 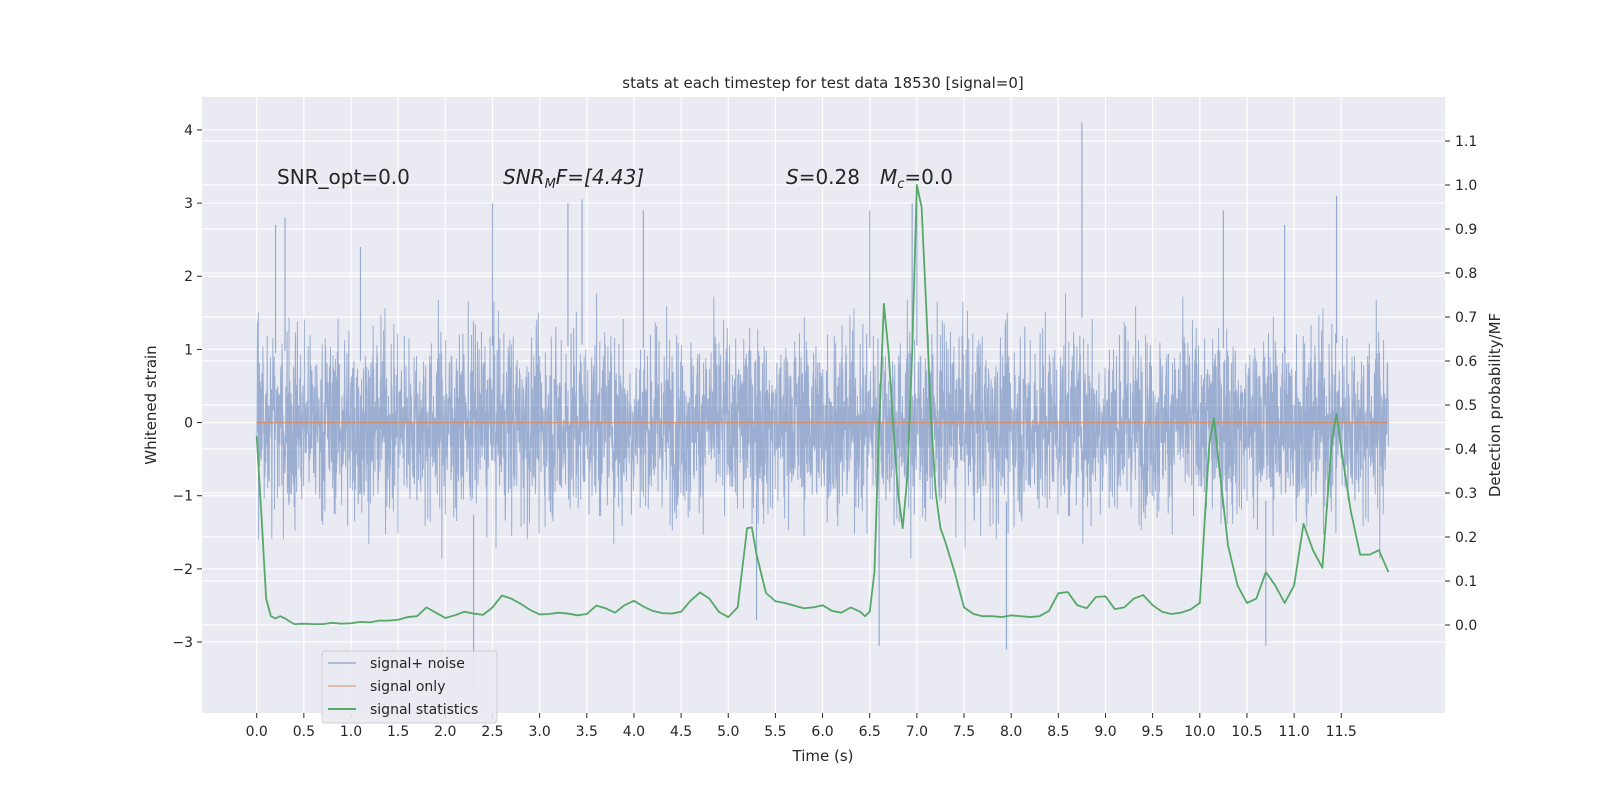 I want to click on legend-box, so click(x=409, y=687).